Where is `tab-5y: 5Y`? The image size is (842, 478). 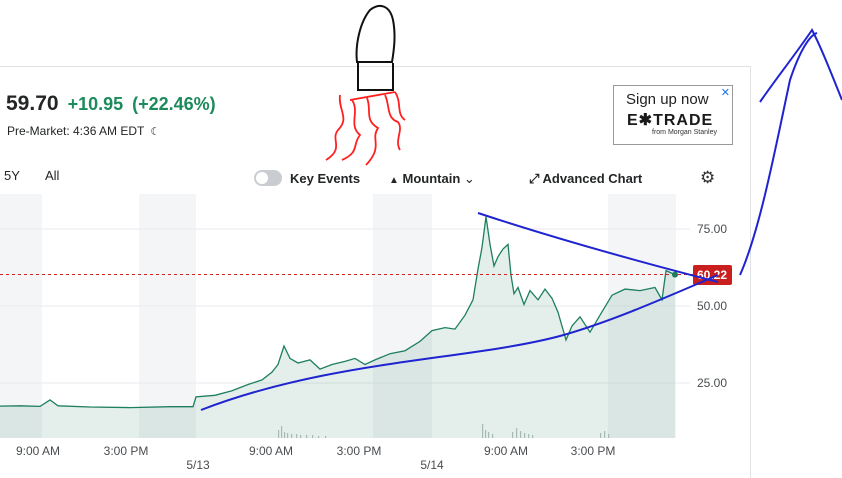 tab-5y: 5Y is located at coordinates (12, 175).